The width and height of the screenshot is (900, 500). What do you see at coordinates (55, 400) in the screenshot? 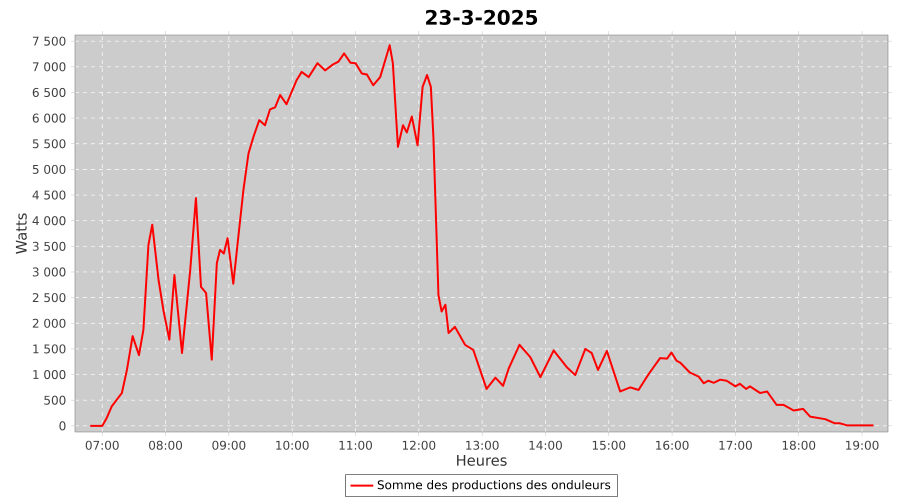
I see `y-tick-label: 500` at bounding box center [55, 400].